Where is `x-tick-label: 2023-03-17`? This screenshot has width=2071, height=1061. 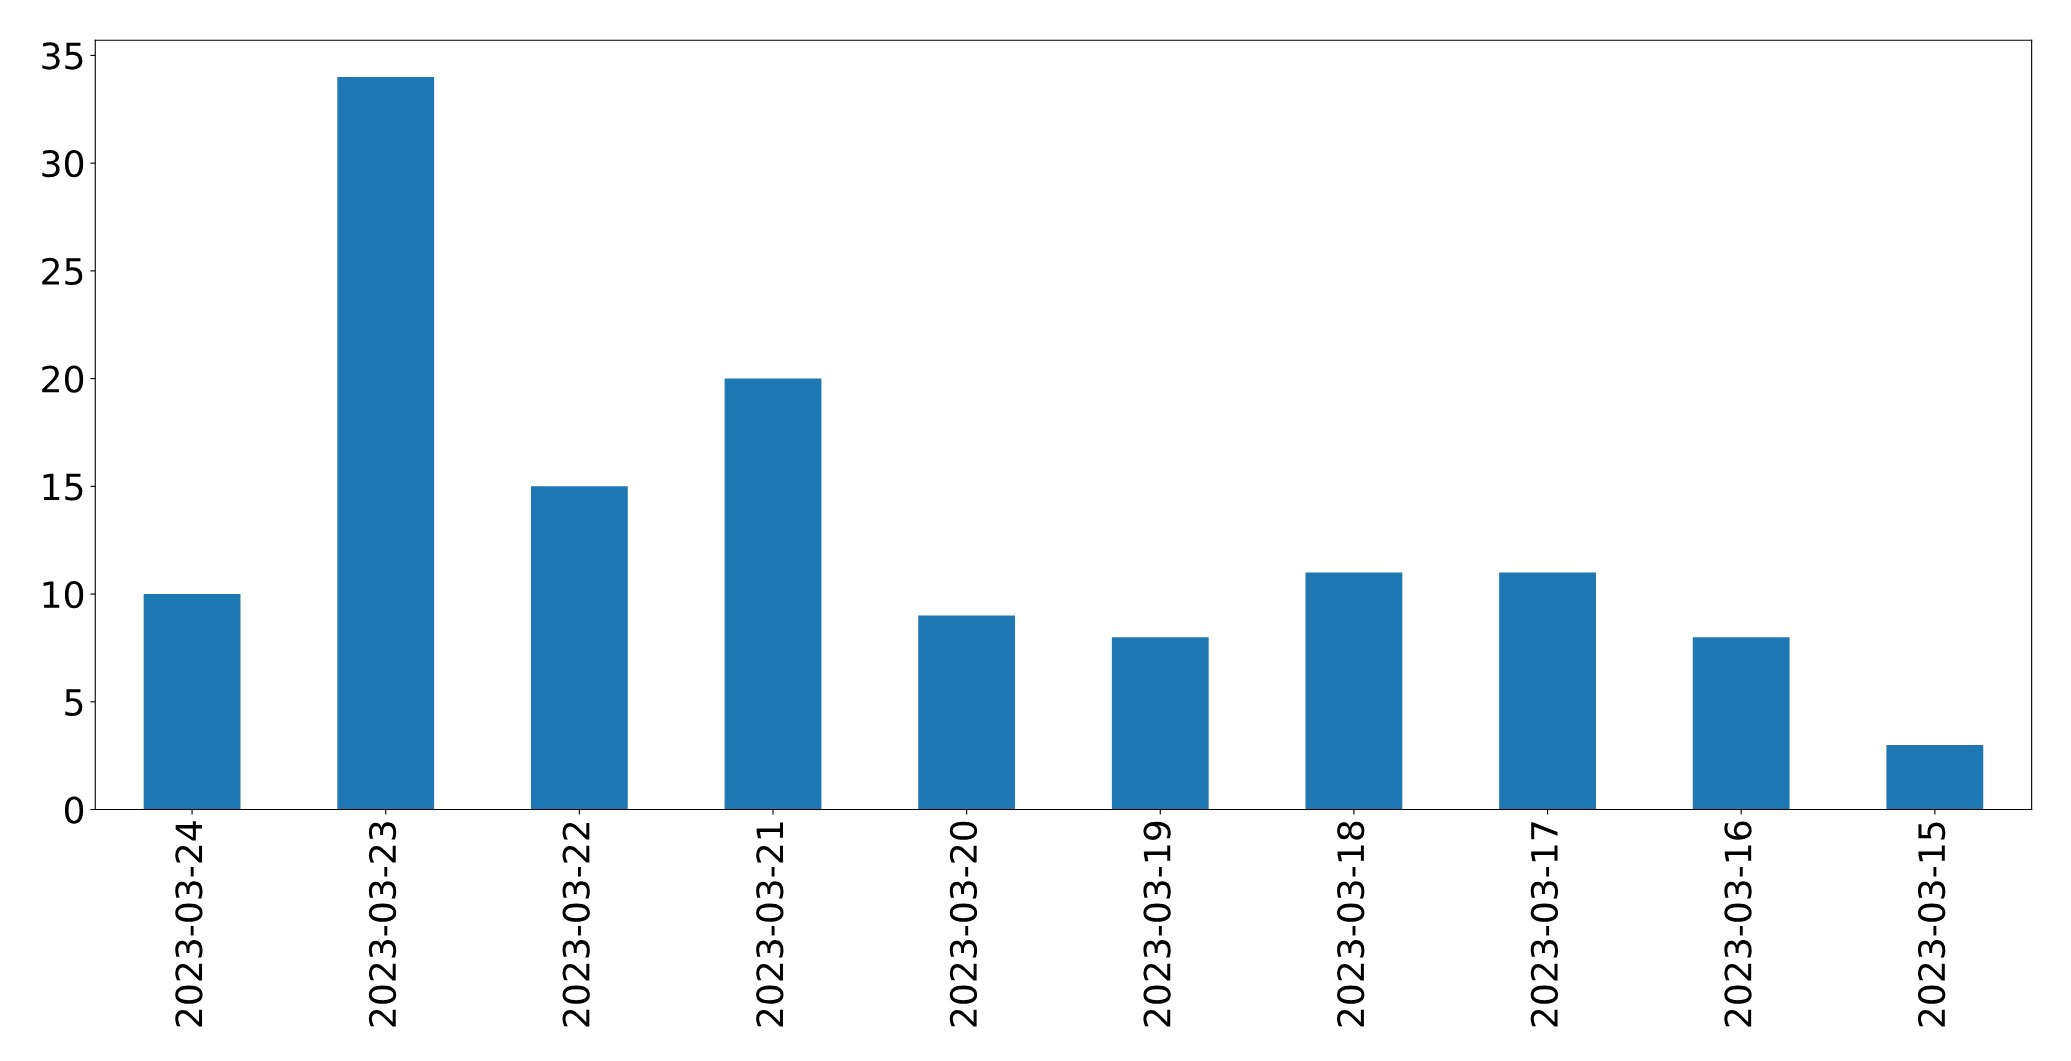 x-tick-label: 2023-03-17 is located at coordinates (1544, 924).